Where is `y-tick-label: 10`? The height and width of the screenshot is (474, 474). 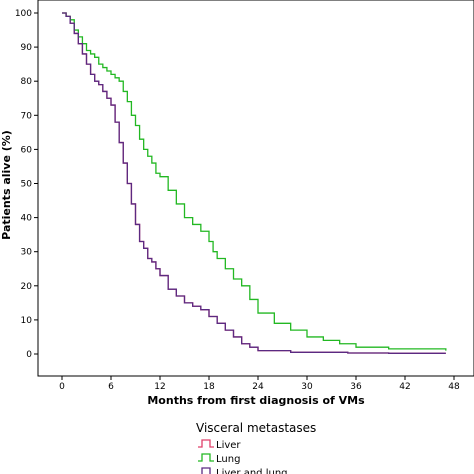 y-tick-label: 10 is located at coordinates (27, 321).